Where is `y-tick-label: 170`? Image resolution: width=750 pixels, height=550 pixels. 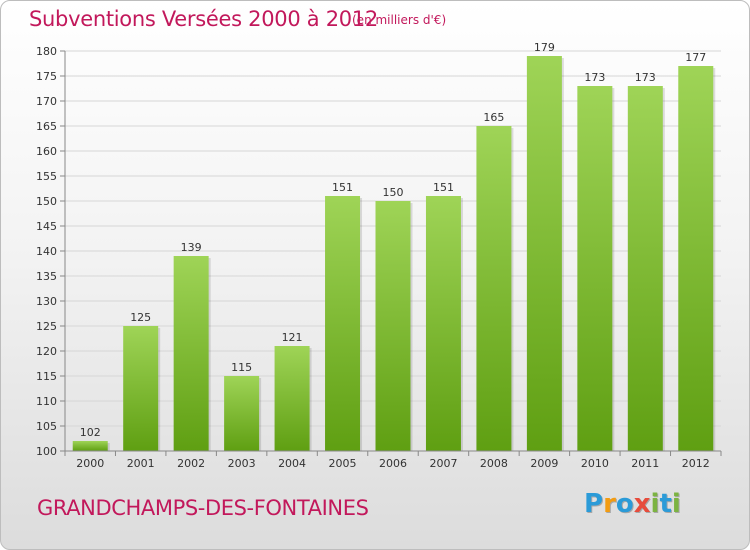
y-tick-label: 170 is located at coordinates (46, 101).